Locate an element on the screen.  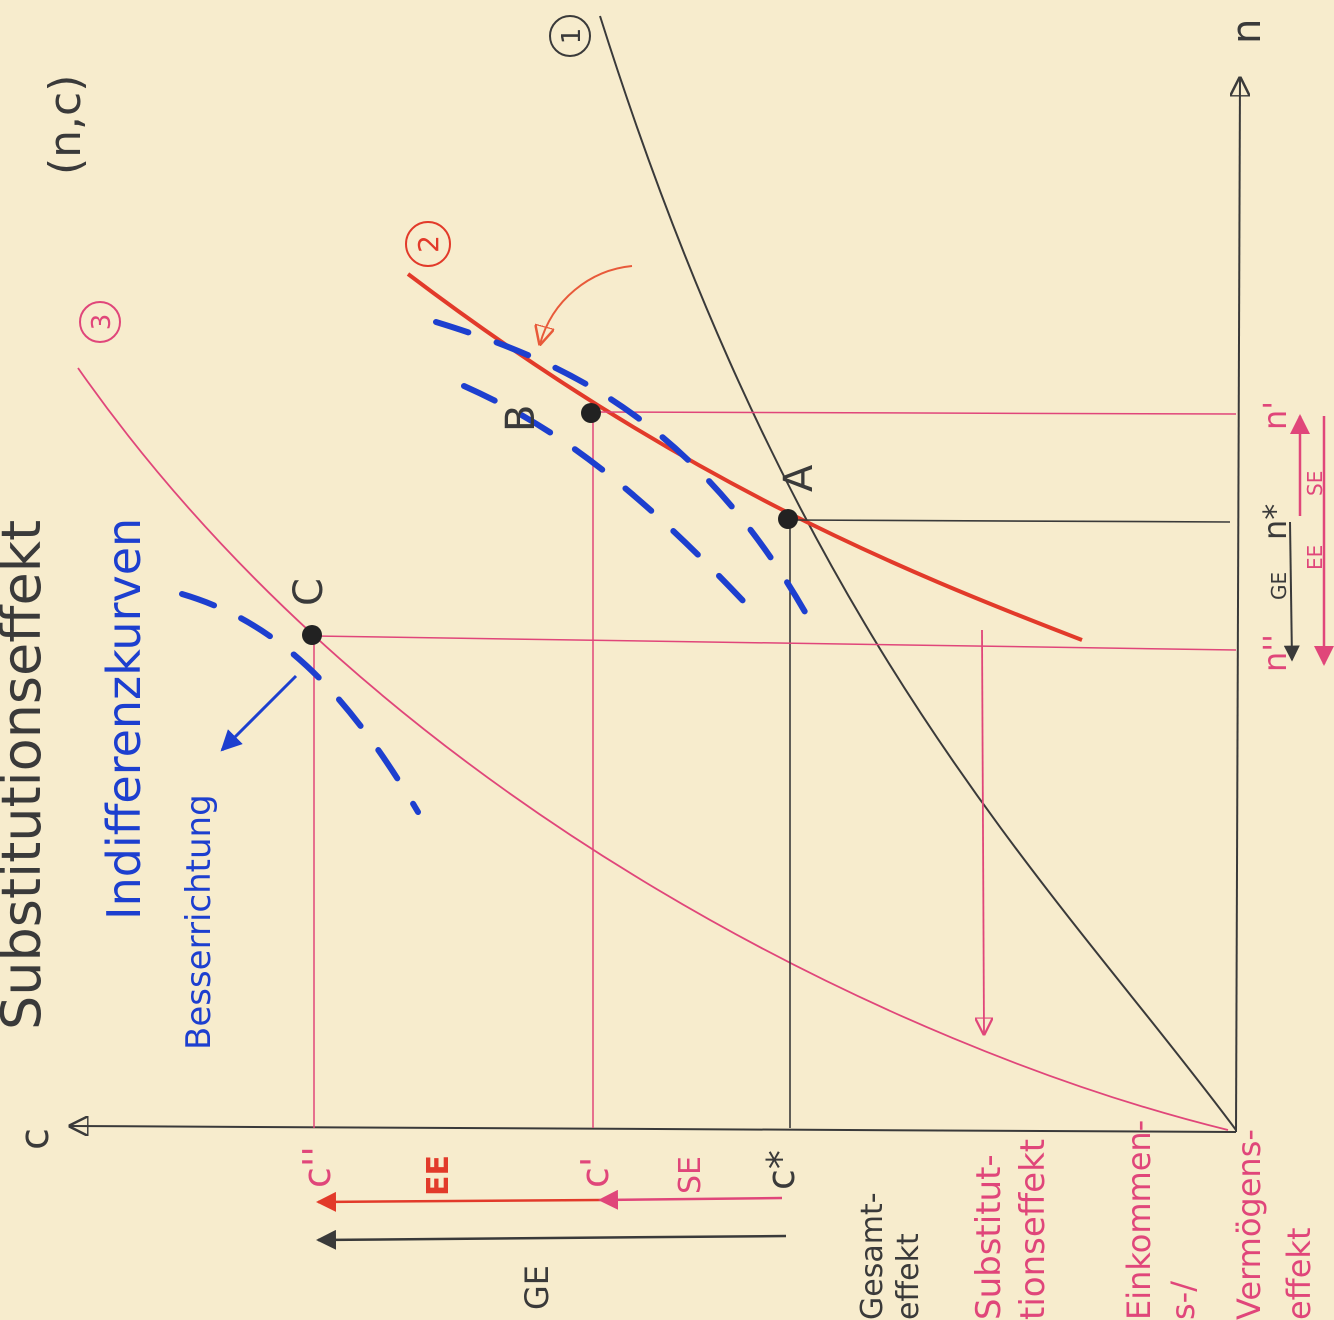
legend-gesamt-2: effekt is located at coordinates (908, 1276).